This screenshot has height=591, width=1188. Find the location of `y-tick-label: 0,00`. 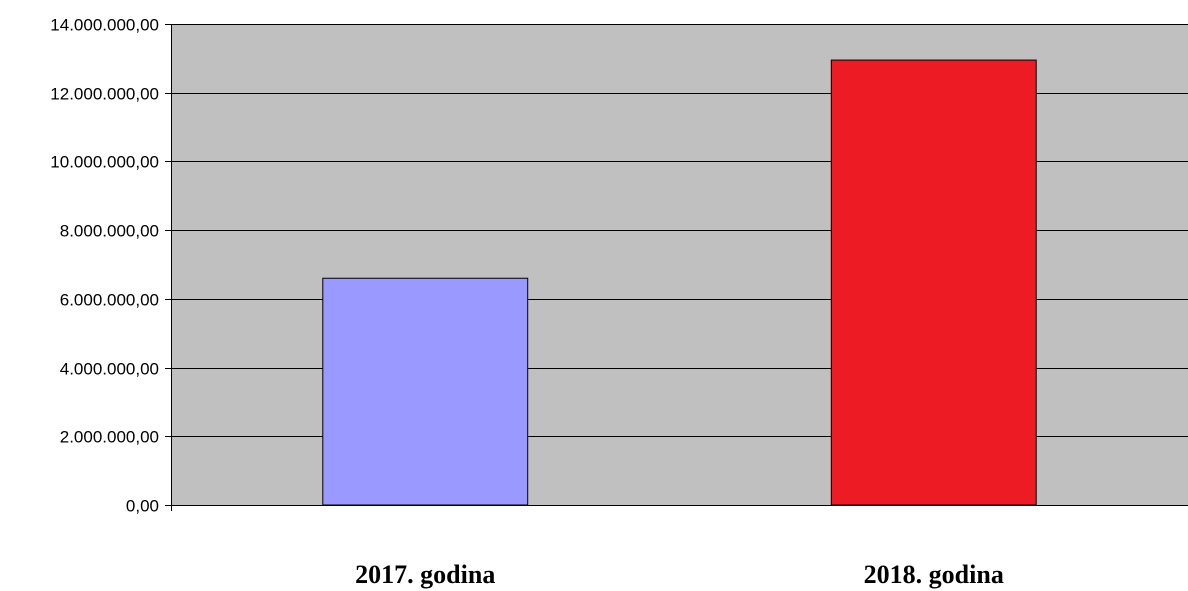

y-tick-label: 0,00 is located at coordinates (142, 506).